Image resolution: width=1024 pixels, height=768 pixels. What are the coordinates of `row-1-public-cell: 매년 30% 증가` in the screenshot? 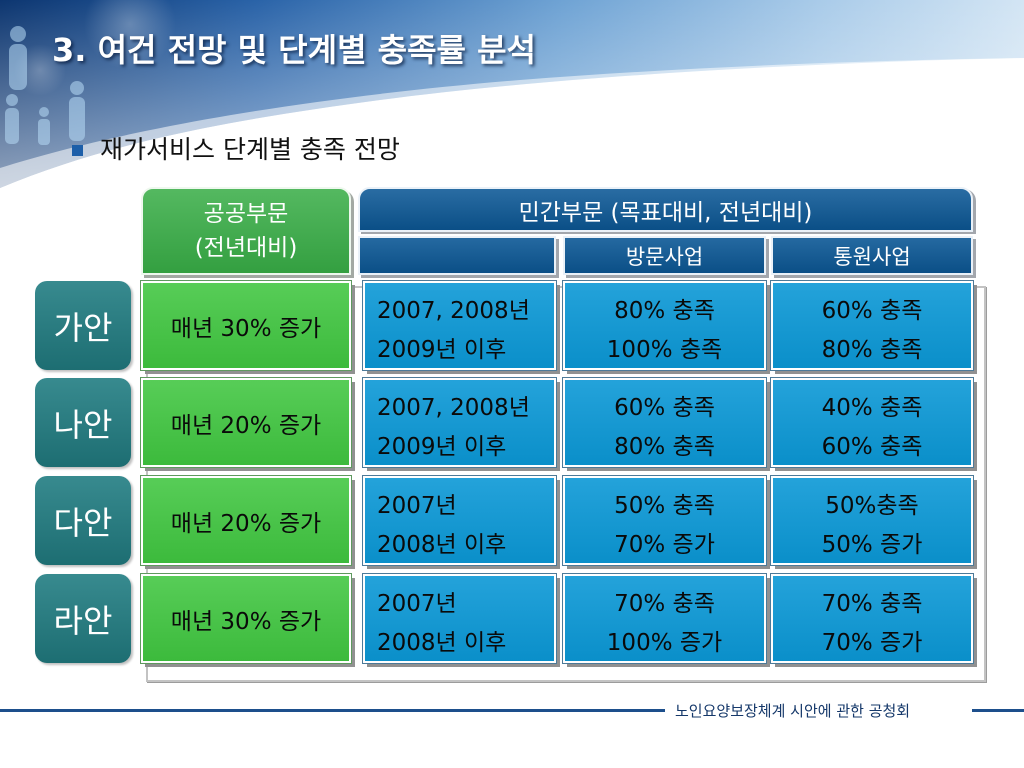 It's located at (246, 325).